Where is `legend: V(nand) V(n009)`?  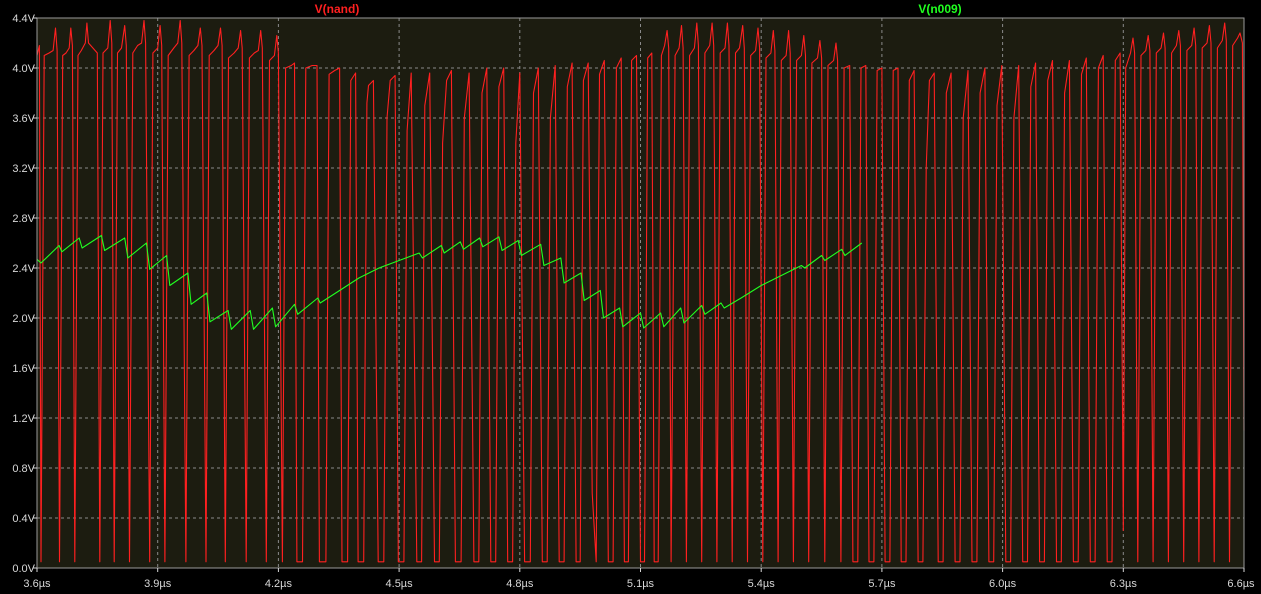 legend: V(nand) V(n009) is located at coordinates (638, 9).